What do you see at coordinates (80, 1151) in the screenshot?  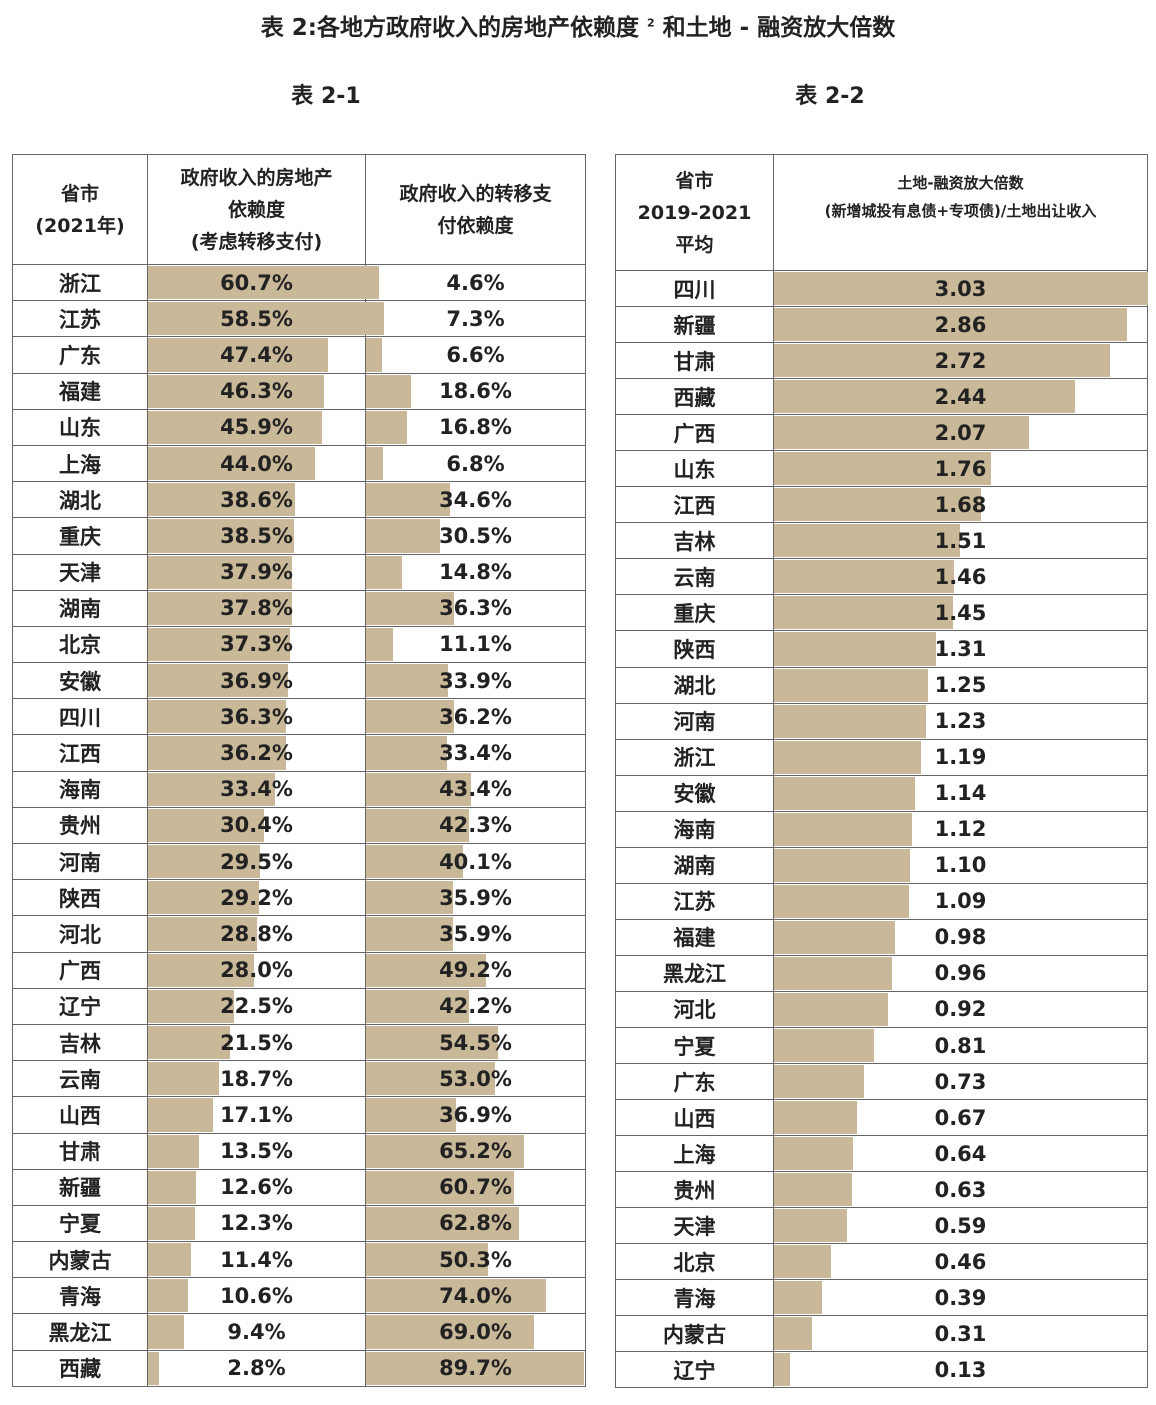 I see `province-name: 甘肃` at bounding box center [80, 1151].